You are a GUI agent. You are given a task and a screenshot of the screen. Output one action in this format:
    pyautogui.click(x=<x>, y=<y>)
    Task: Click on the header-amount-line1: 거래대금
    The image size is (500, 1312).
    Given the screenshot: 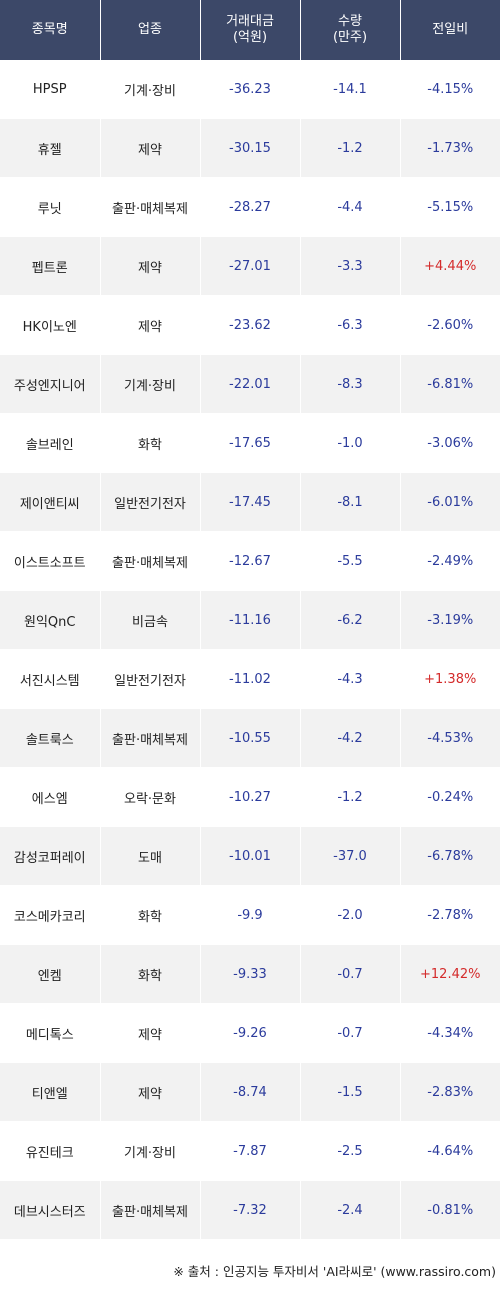 What is the action you would take?
    pyautogui.click(x=250, y=21)
    